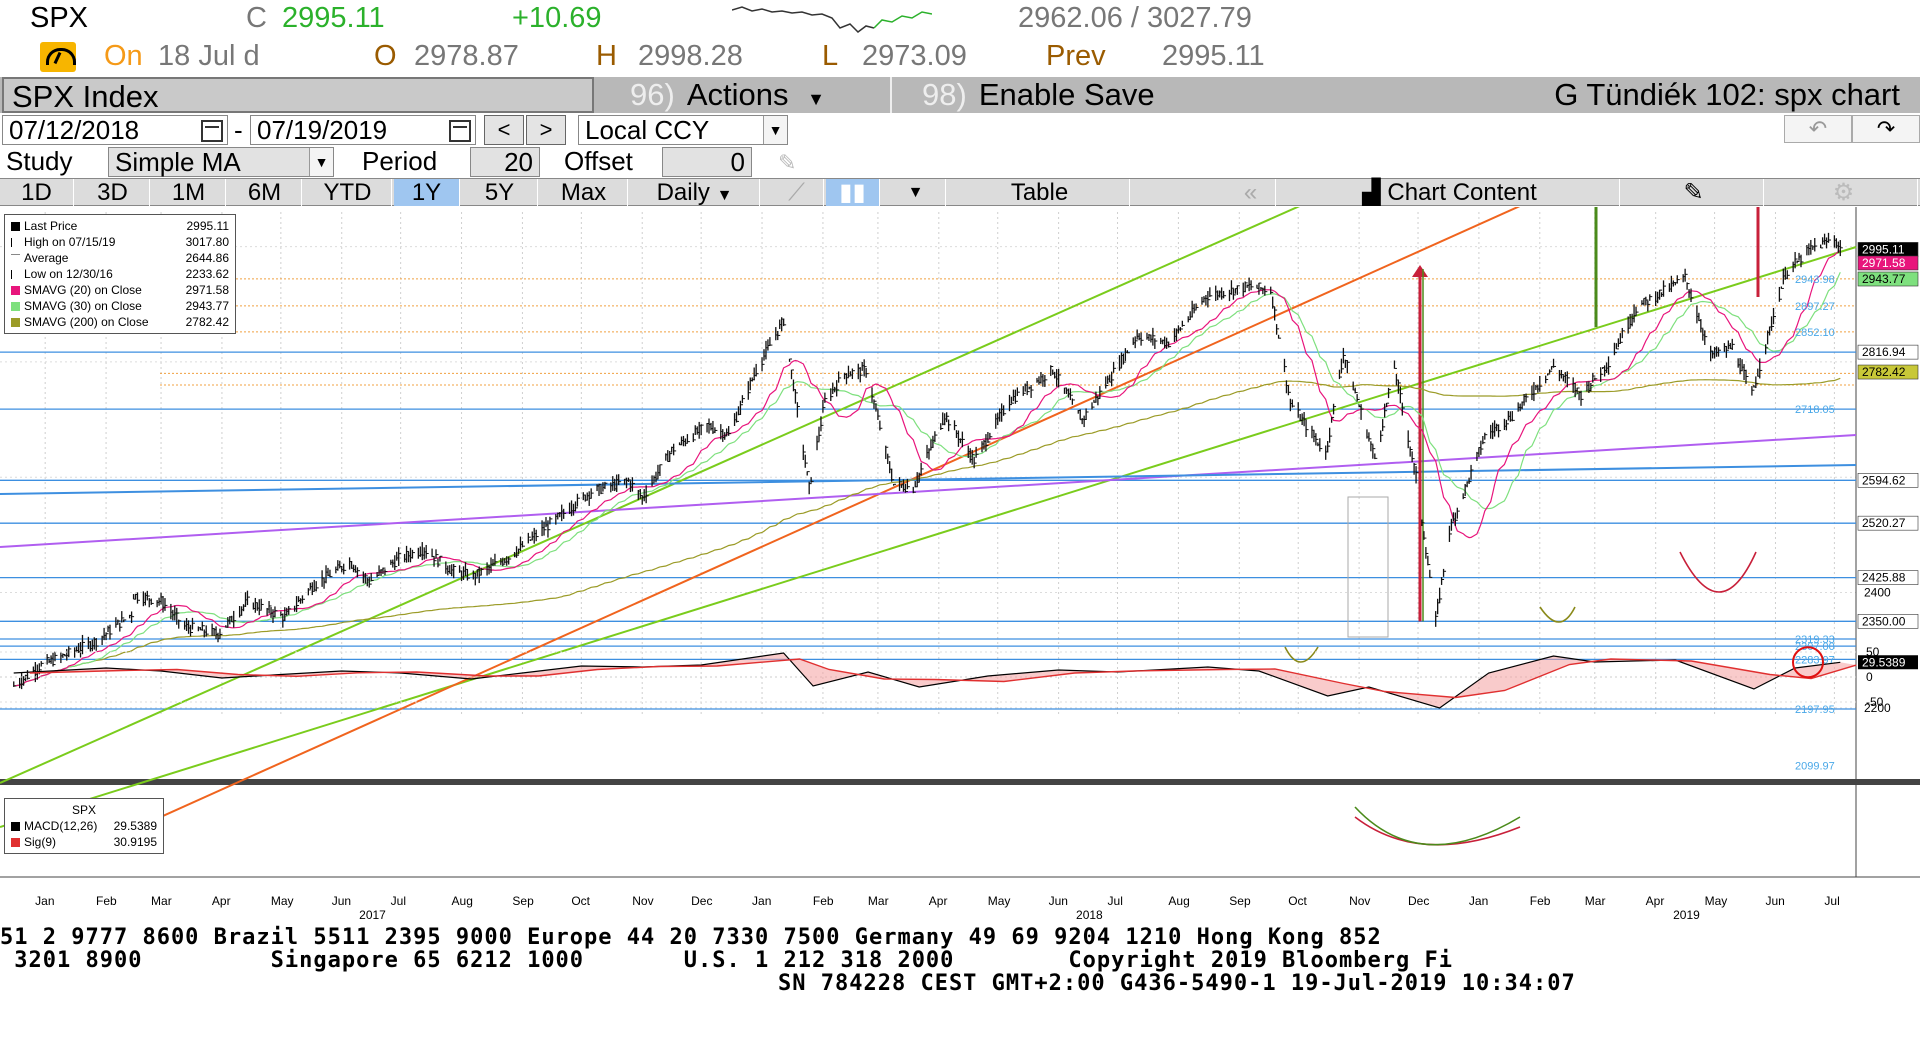 This screenshot has height=1039, width=1920. I want to click on study-dropdown: Simple MA ▼, so click(221, 162).